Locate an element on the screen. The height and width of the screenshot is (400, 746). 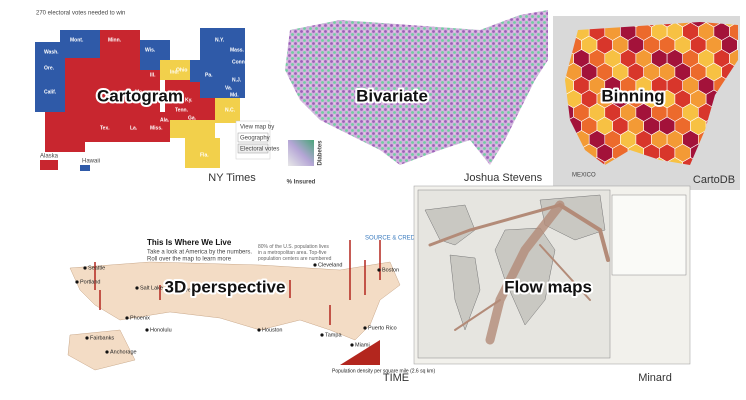
state-label: Ga. is located at coordinates (192, 118).